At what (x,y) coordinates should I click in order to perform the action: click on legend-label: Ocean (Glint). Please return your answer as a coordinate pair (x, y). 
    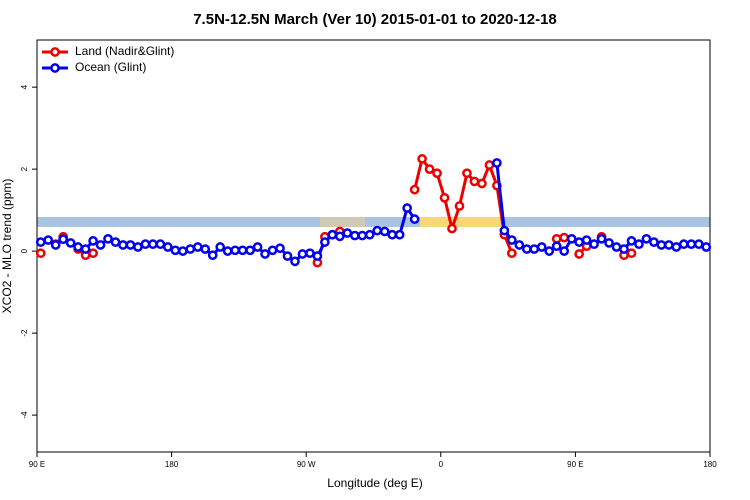
    Looking at the image, I should click on (110, 67).